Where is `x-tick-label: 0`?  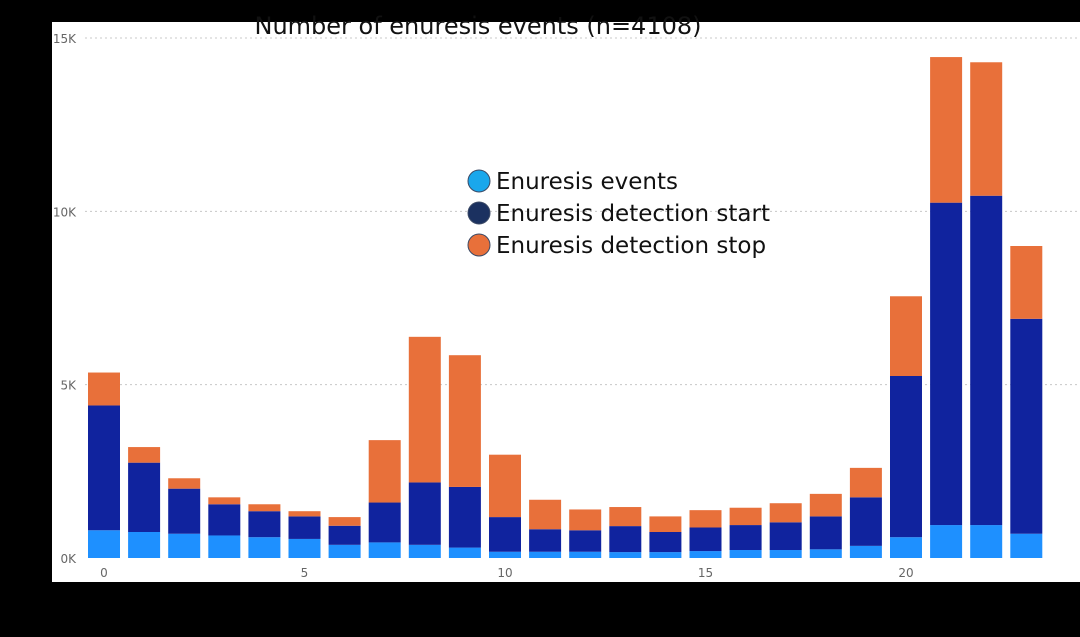
x-tick-label: 0 is located at coordinates (104, 573).